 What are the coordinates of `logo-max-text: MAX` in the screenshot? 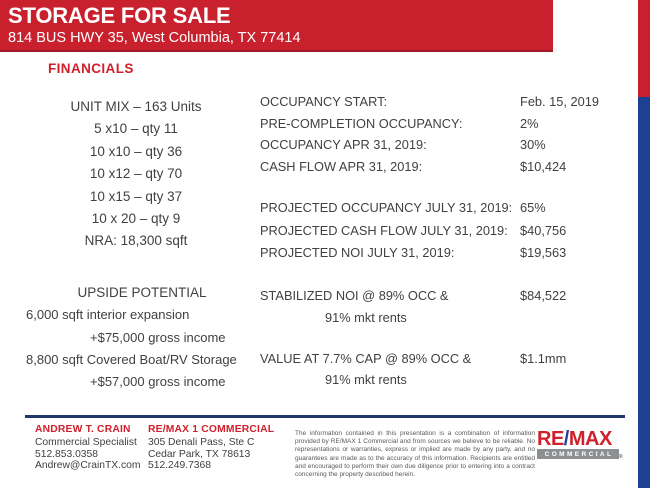 It's located at (590, 439).